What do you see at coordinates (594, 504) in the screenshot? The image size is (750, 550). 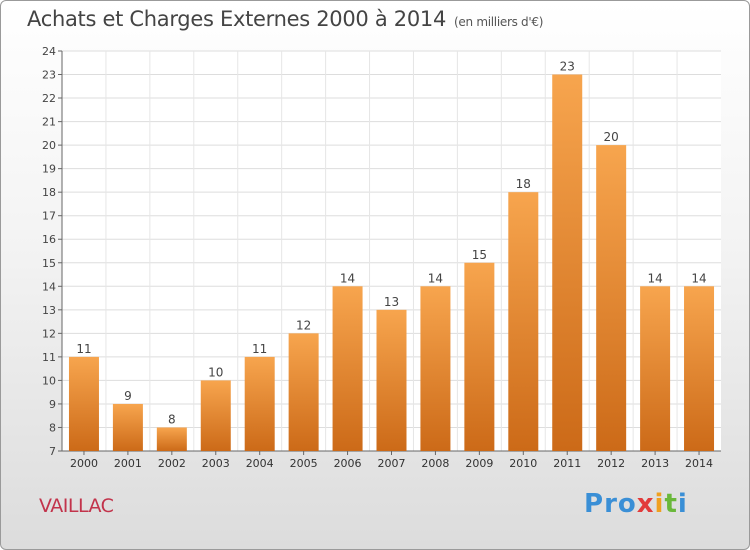 I see `logo-letter: P` at bounding box center [594, 504].